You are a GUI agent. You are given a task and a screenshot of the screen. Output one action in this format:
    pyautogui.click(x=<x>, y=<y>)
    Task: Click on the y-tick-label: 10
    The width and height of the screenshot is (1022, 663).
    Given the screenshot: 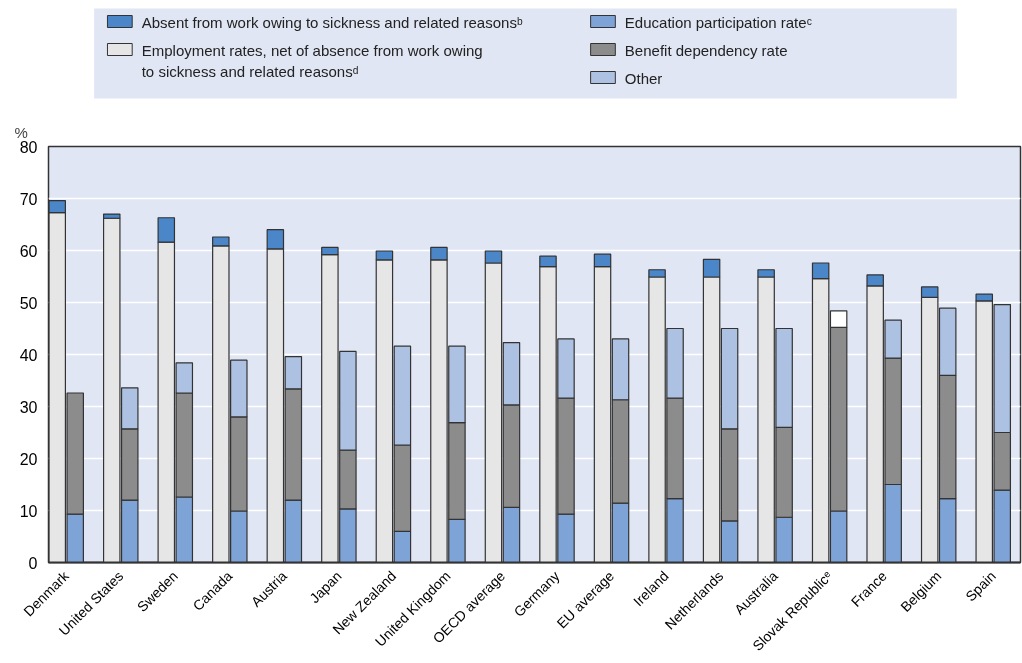 What is the action you would take?
    pyautogui.click(x=28, y=511)
    